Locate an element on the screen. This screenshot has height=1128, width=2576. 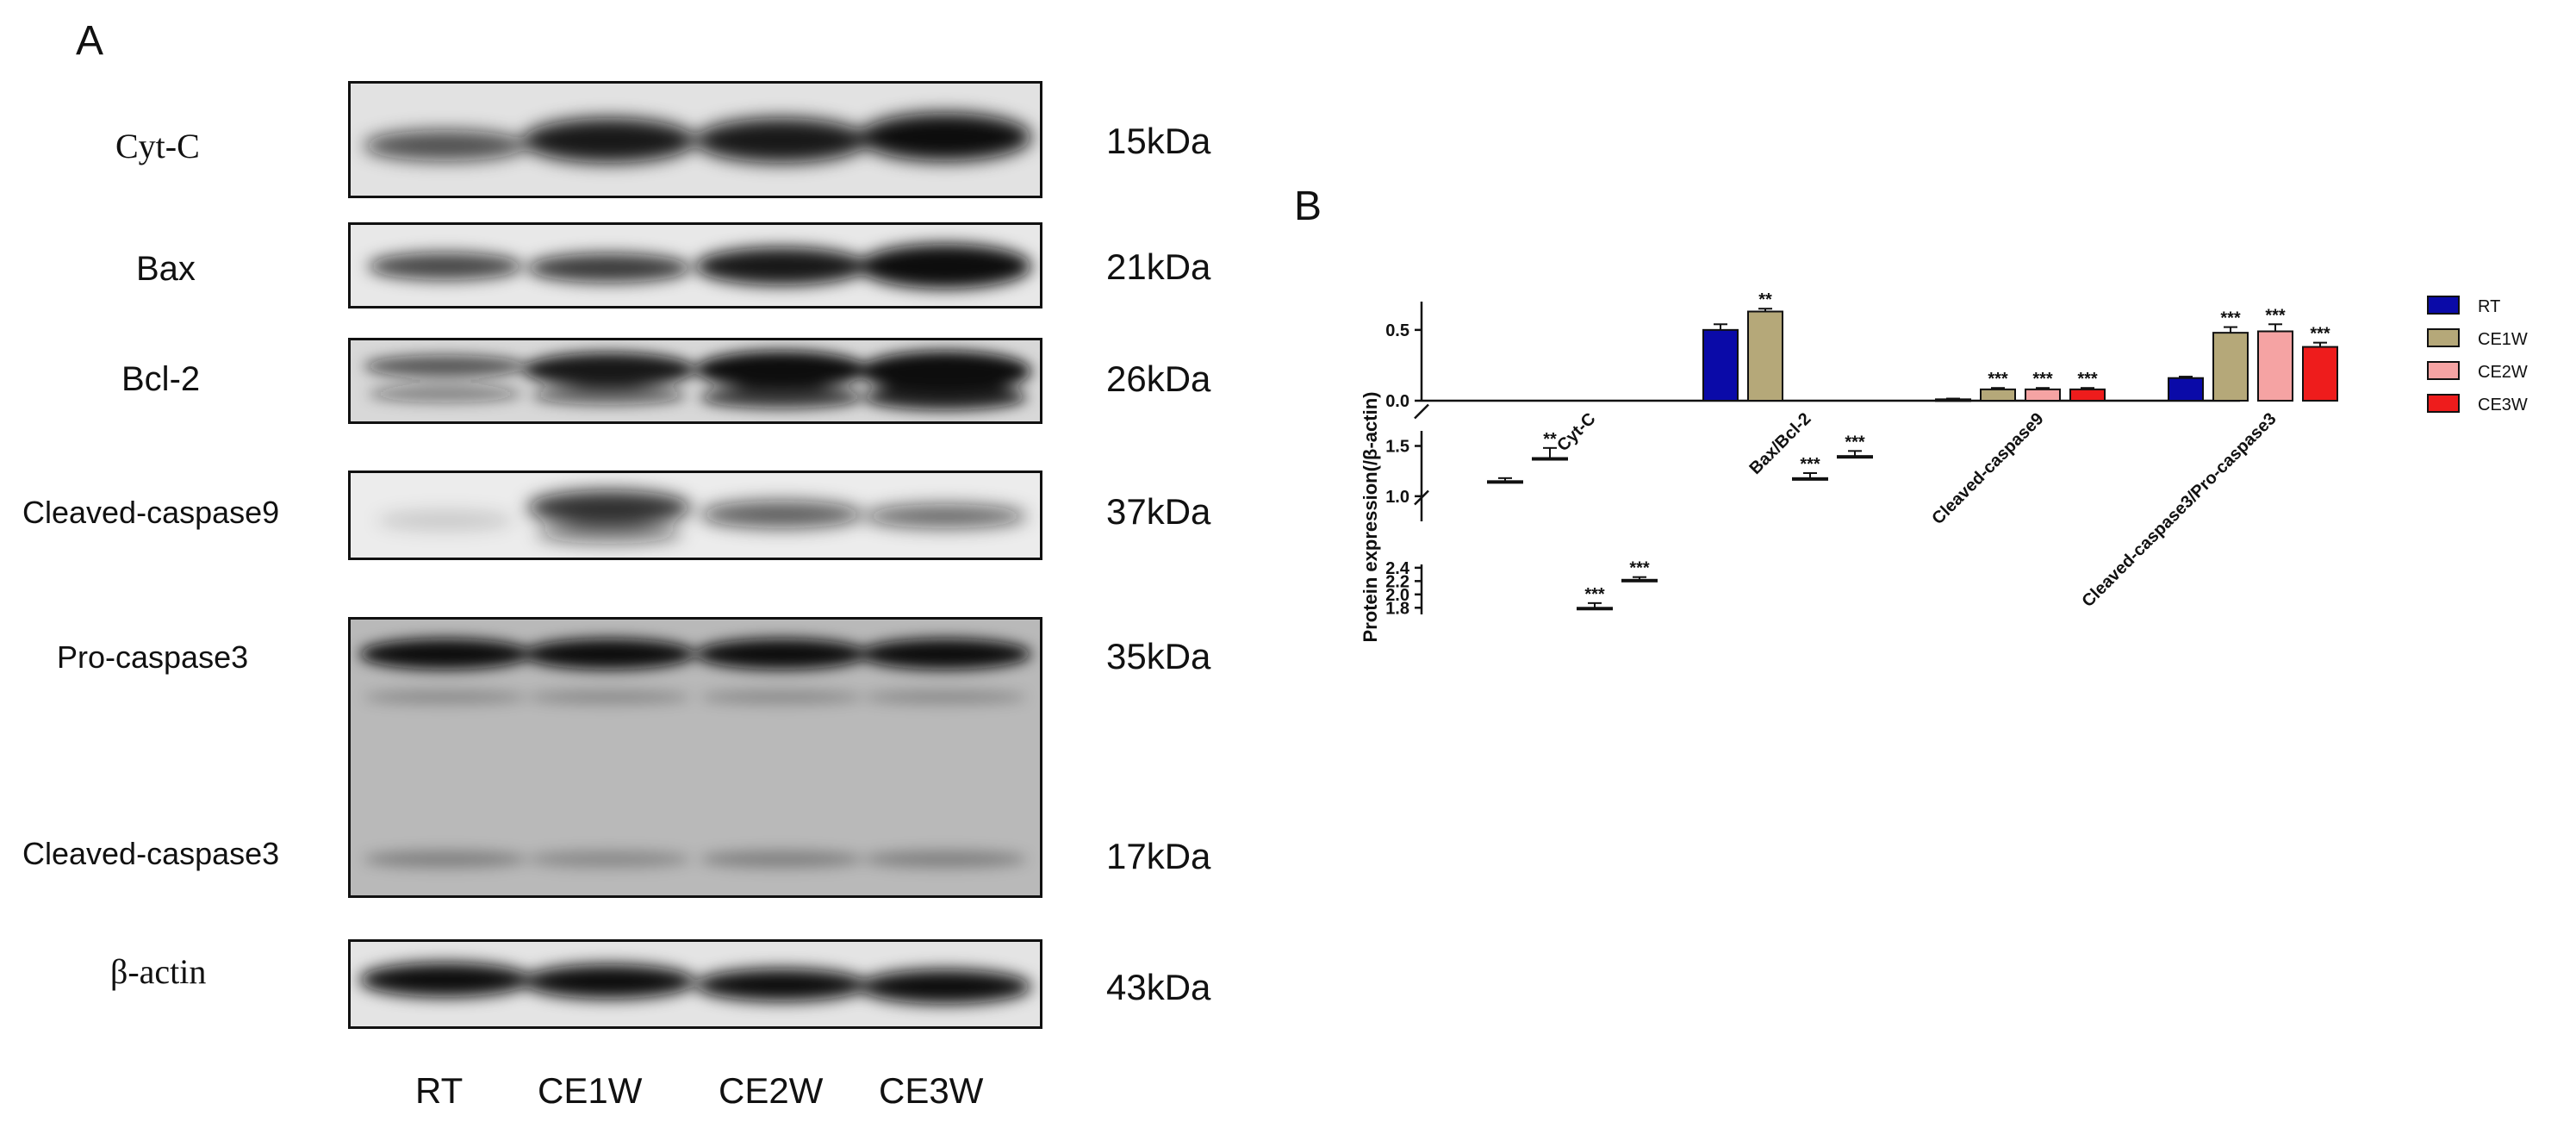
mw-bax: 21kDa is located at coordinates (1158, 266).